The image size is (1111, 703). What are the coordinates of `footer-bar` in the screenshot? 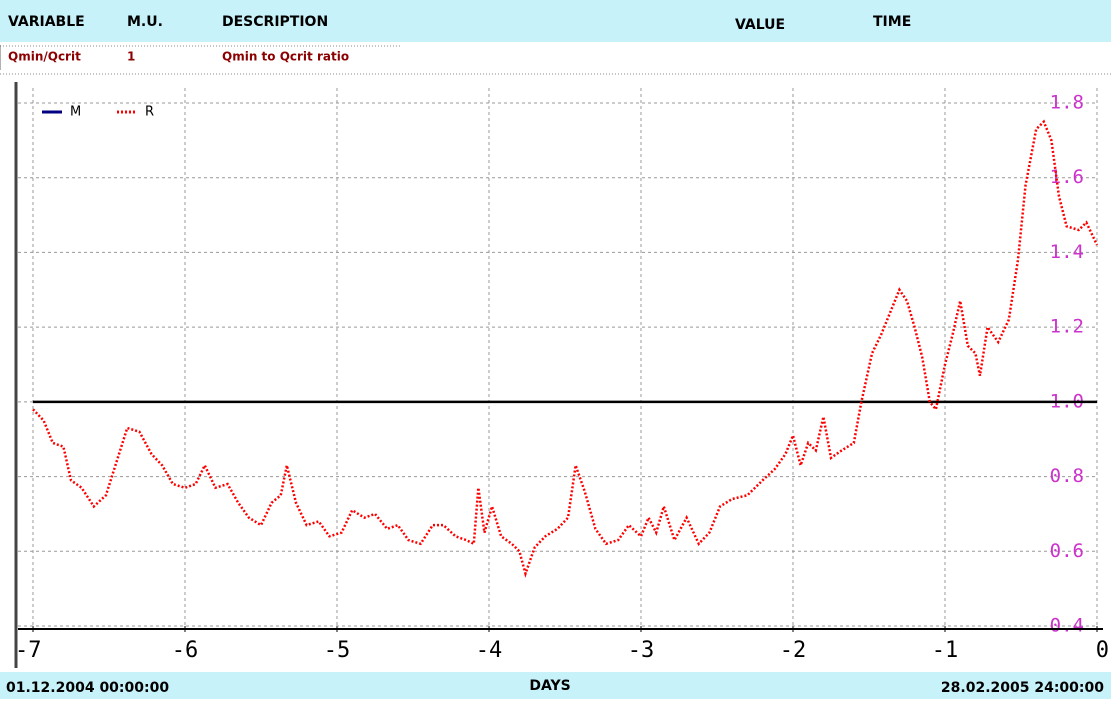 It's located at (555, 685).